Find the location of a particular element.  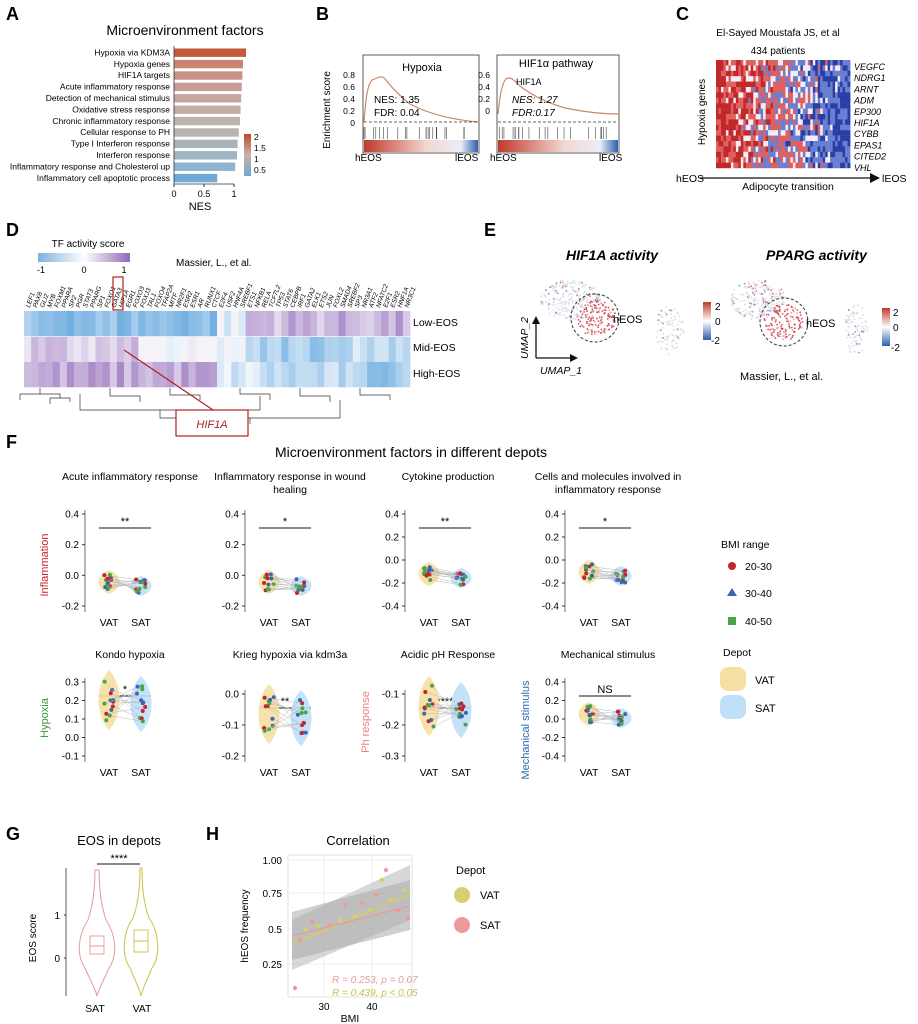

panel-b-tick: 0.2 is located at coordinates (349, 111).